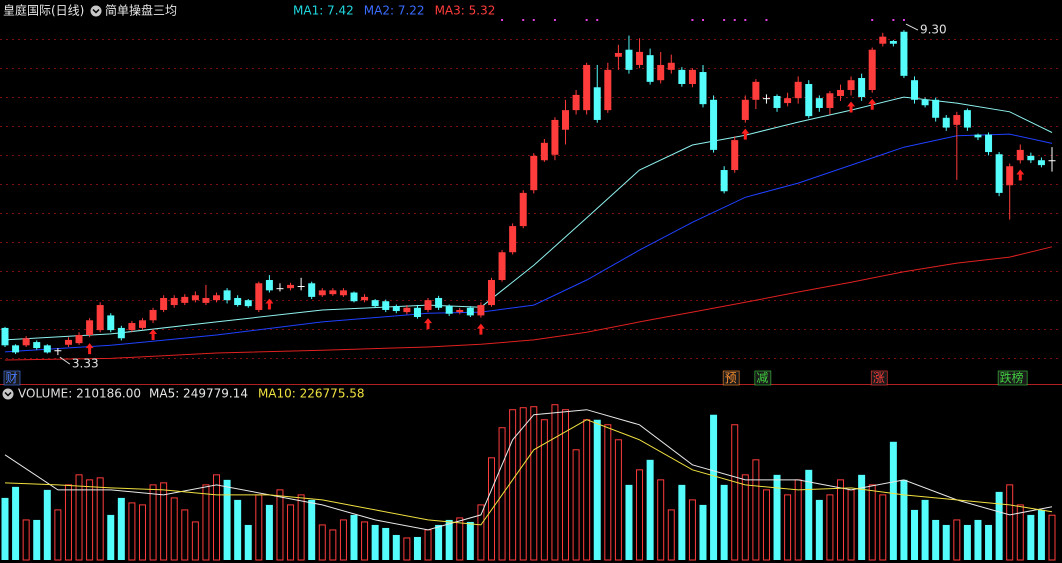 The width and height of the screenshot is (1062, 563). What do you see at coordinates (85, 364) in the screenshot?
I see `min-label: 3.33` at bounding box center [85, 364].